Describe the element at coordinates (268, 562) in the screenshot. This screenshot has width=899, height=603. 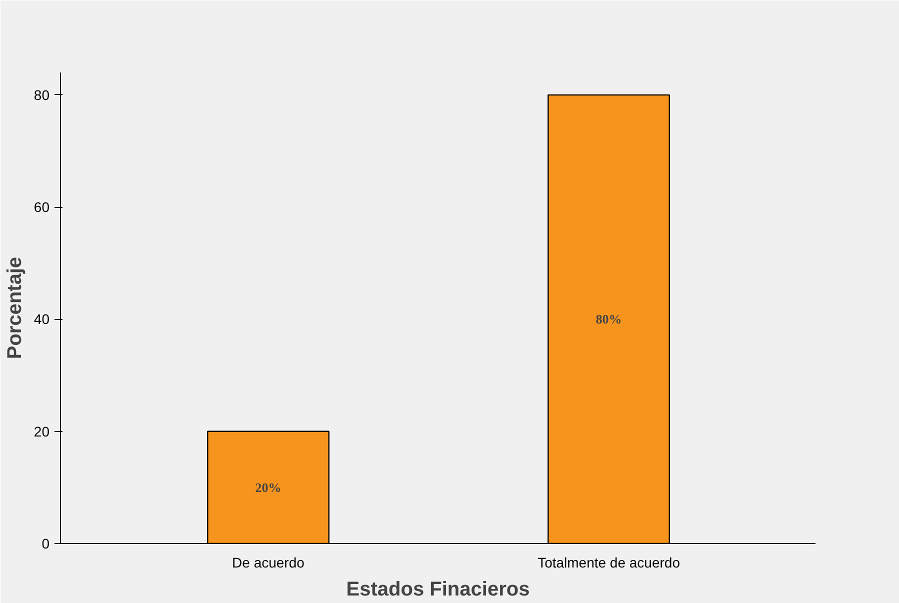
I see `x-tick-label: De acuerdo` at that location.